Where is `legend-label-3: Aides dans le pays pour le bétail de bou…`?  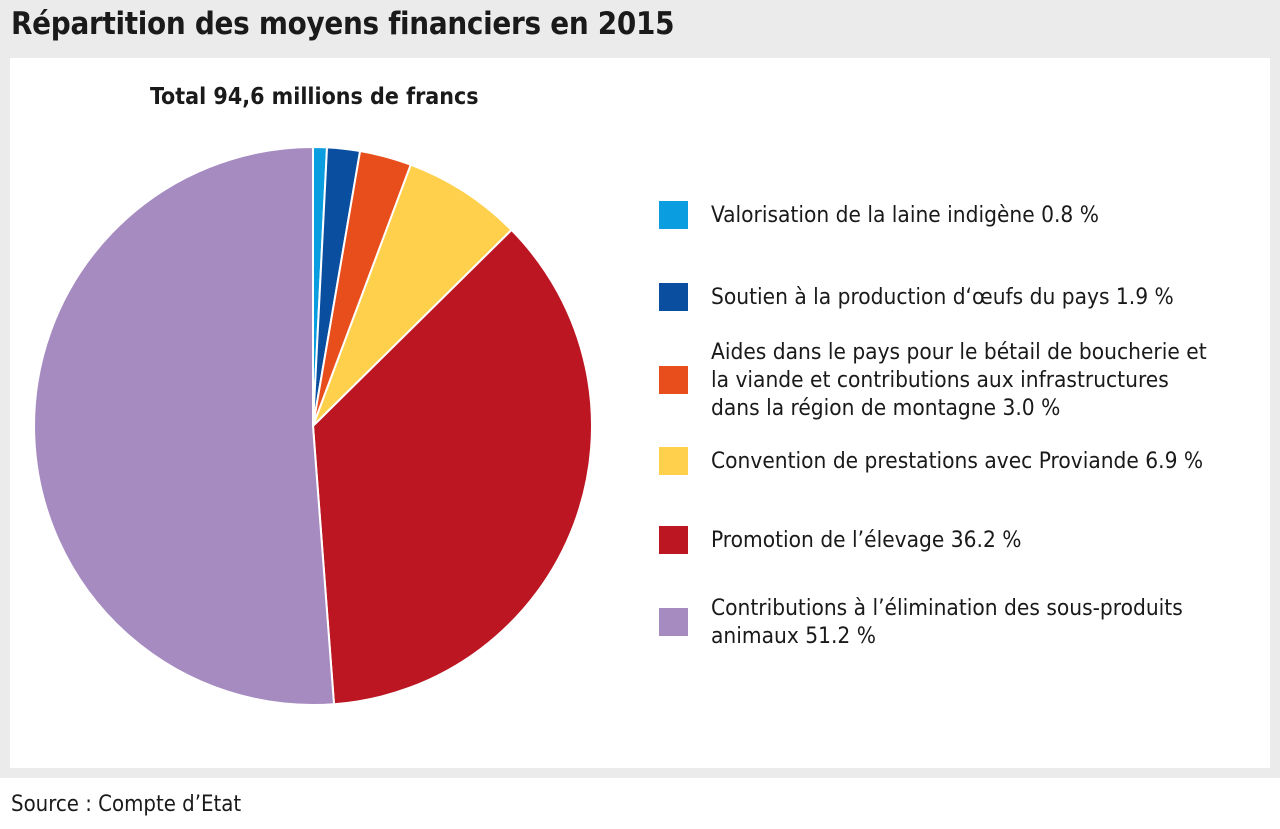
legend-label-3: Aides dans le pays pour le bétail de bou… is located at coordinates (959, 380).